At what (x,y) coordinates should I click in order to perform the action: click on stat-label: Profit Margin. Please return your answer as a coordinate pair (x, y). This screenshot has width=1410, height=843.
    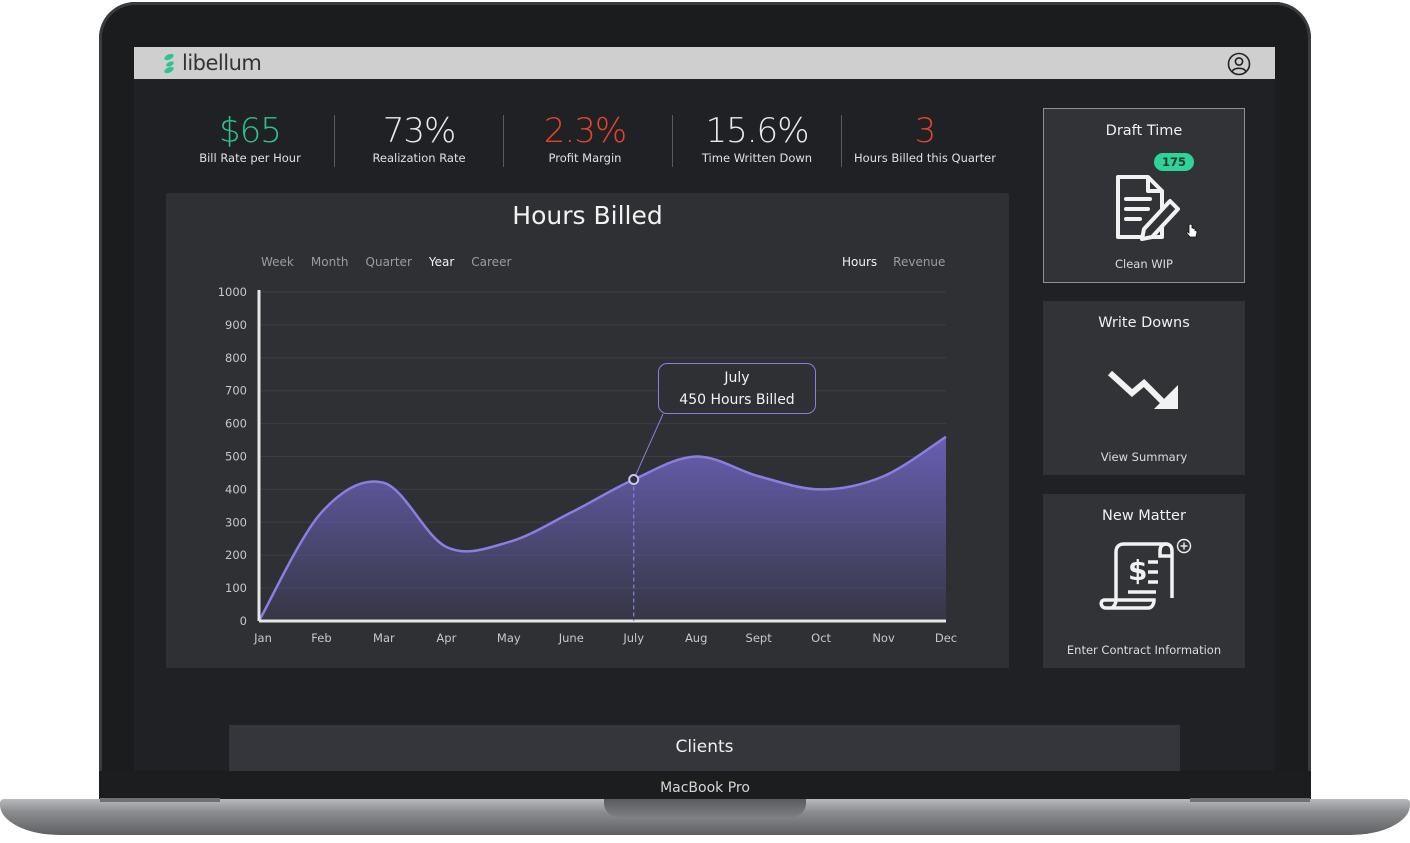
    Looking at the image, I should click on (585, 158).